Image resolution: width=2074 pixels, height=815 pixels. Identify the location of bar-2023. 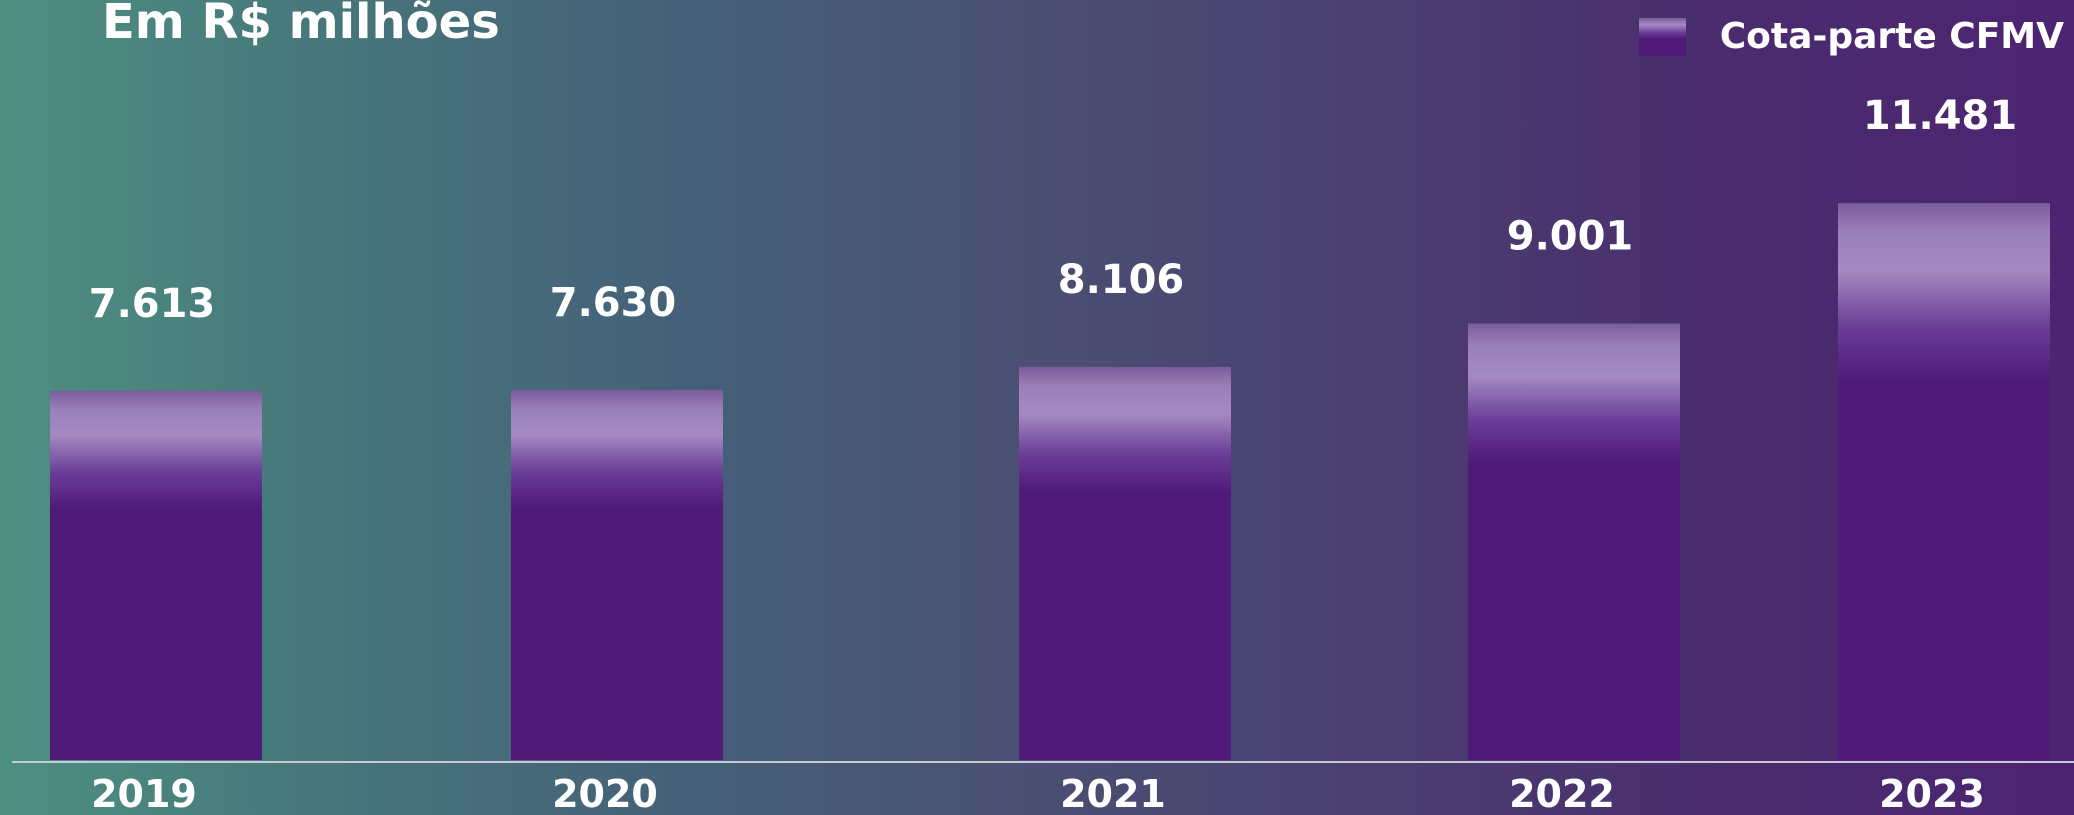
(1944, 481).